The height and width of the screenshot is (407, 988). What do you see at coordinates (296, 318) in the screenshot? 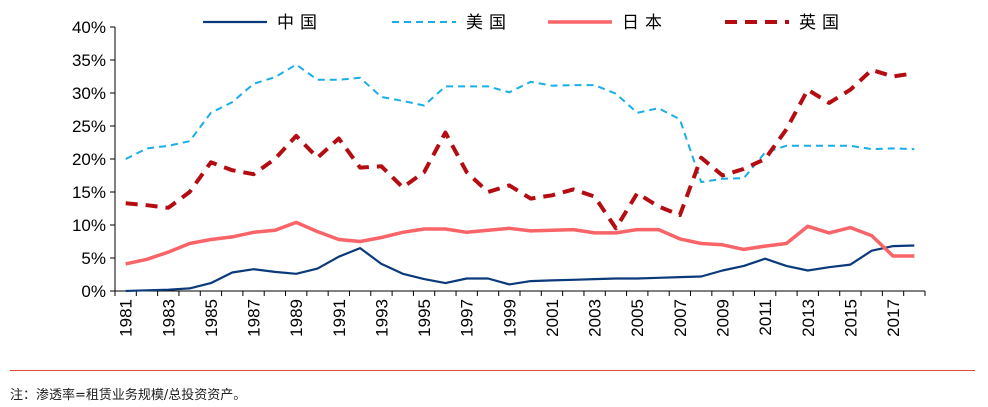
I see `x-tick-label: 1989` at bounding box center [296, 318].